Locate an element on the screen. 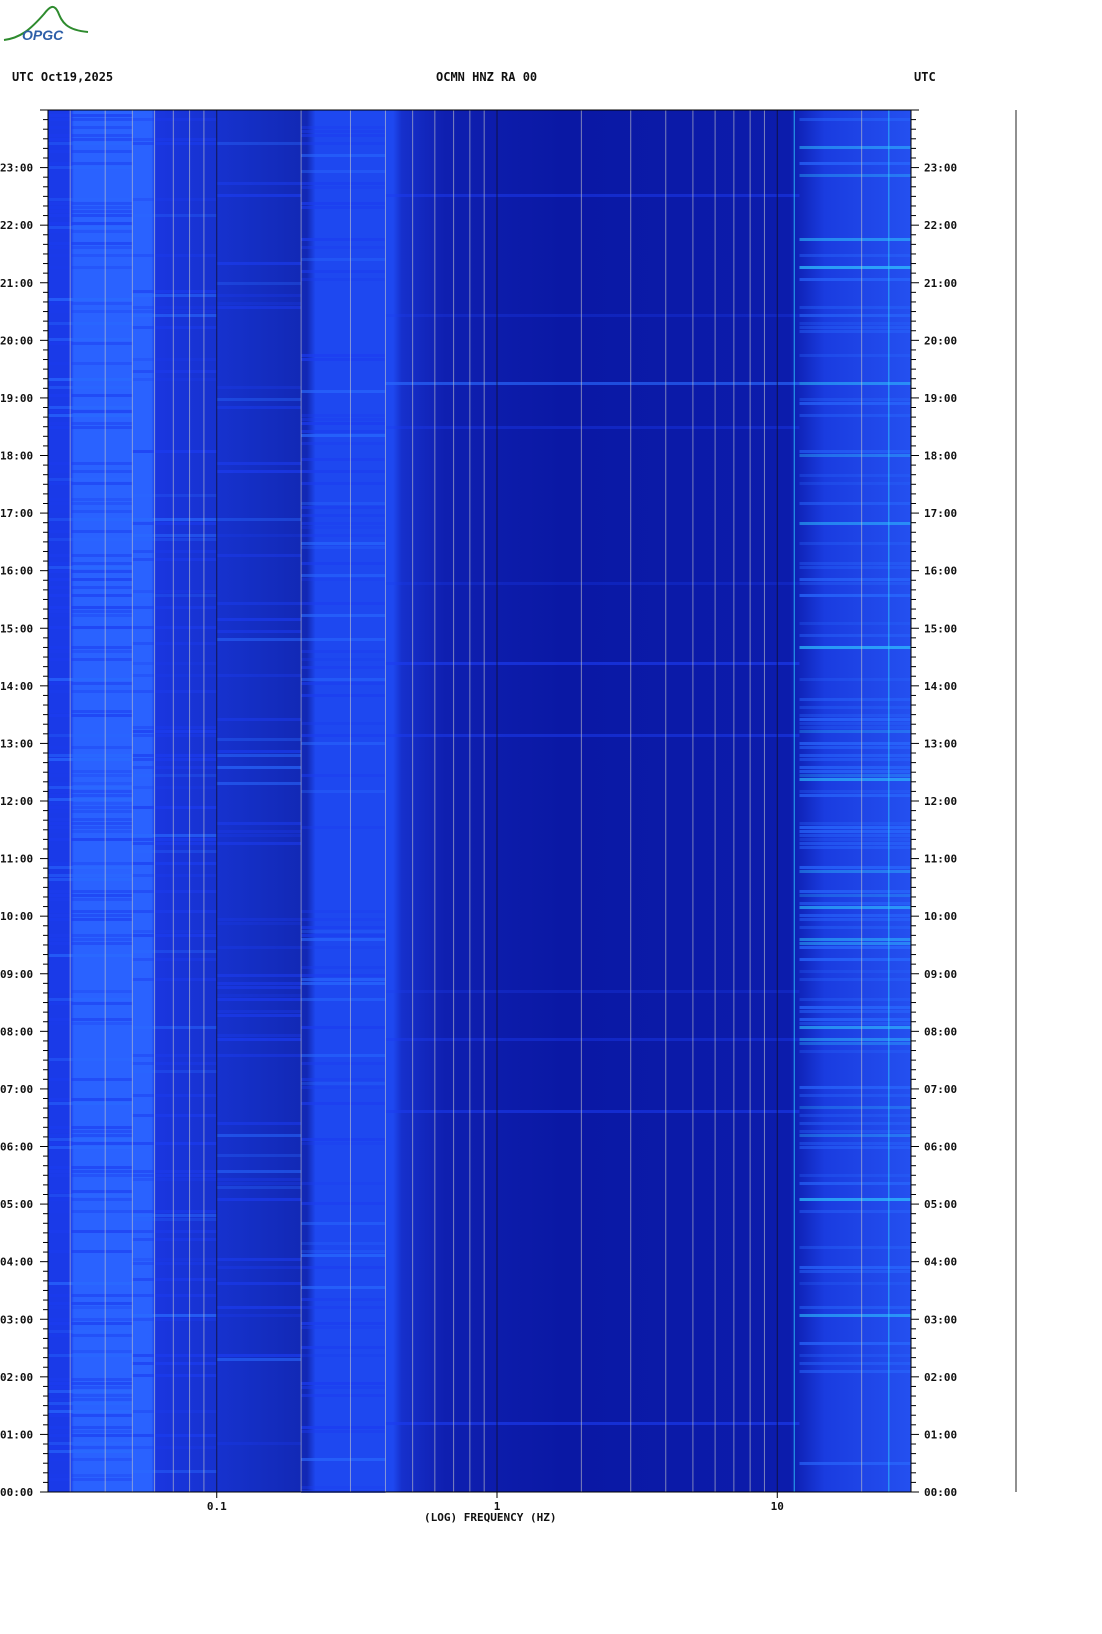 The width and height of the screenshot is (1102, 1634). y-tick-label-right: 16:00 is located at coordinates (940, 571).